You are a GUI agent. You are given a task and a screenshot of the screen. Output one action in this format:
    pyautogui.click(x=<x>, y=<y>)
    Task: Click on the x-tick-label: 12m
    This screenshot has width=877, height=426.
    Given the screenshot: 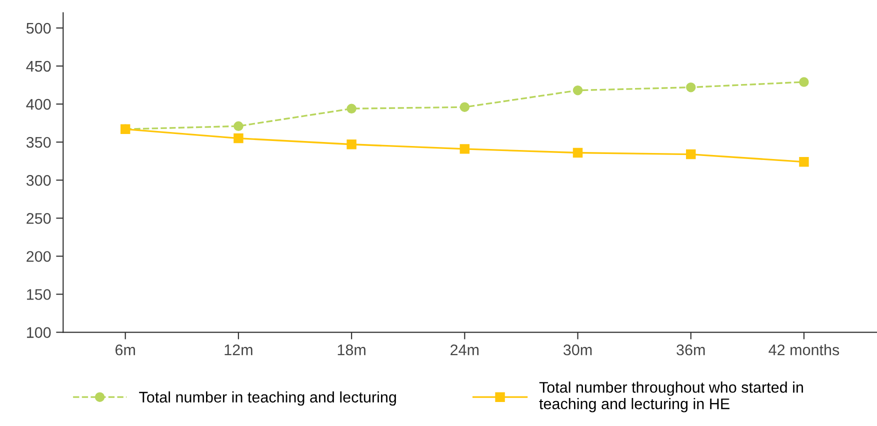 What is the action you would take?
    pyautogui.click(x=238, y=350)
    